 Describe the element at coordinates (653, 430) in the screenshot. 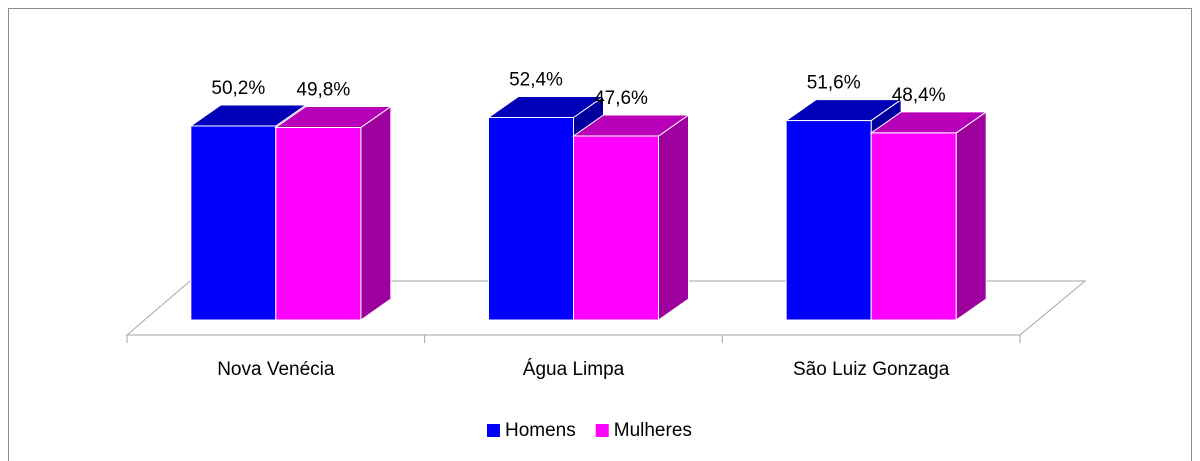

I see `legend-label: Mulheres` at that location.